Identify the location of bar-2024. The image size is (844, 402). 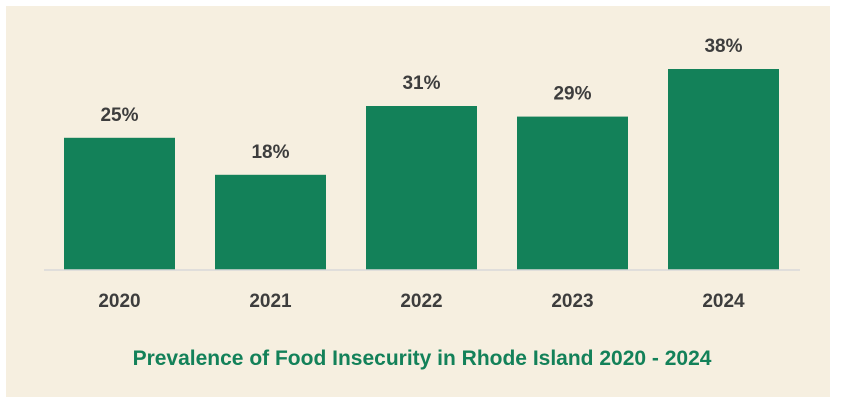
(723, 169).